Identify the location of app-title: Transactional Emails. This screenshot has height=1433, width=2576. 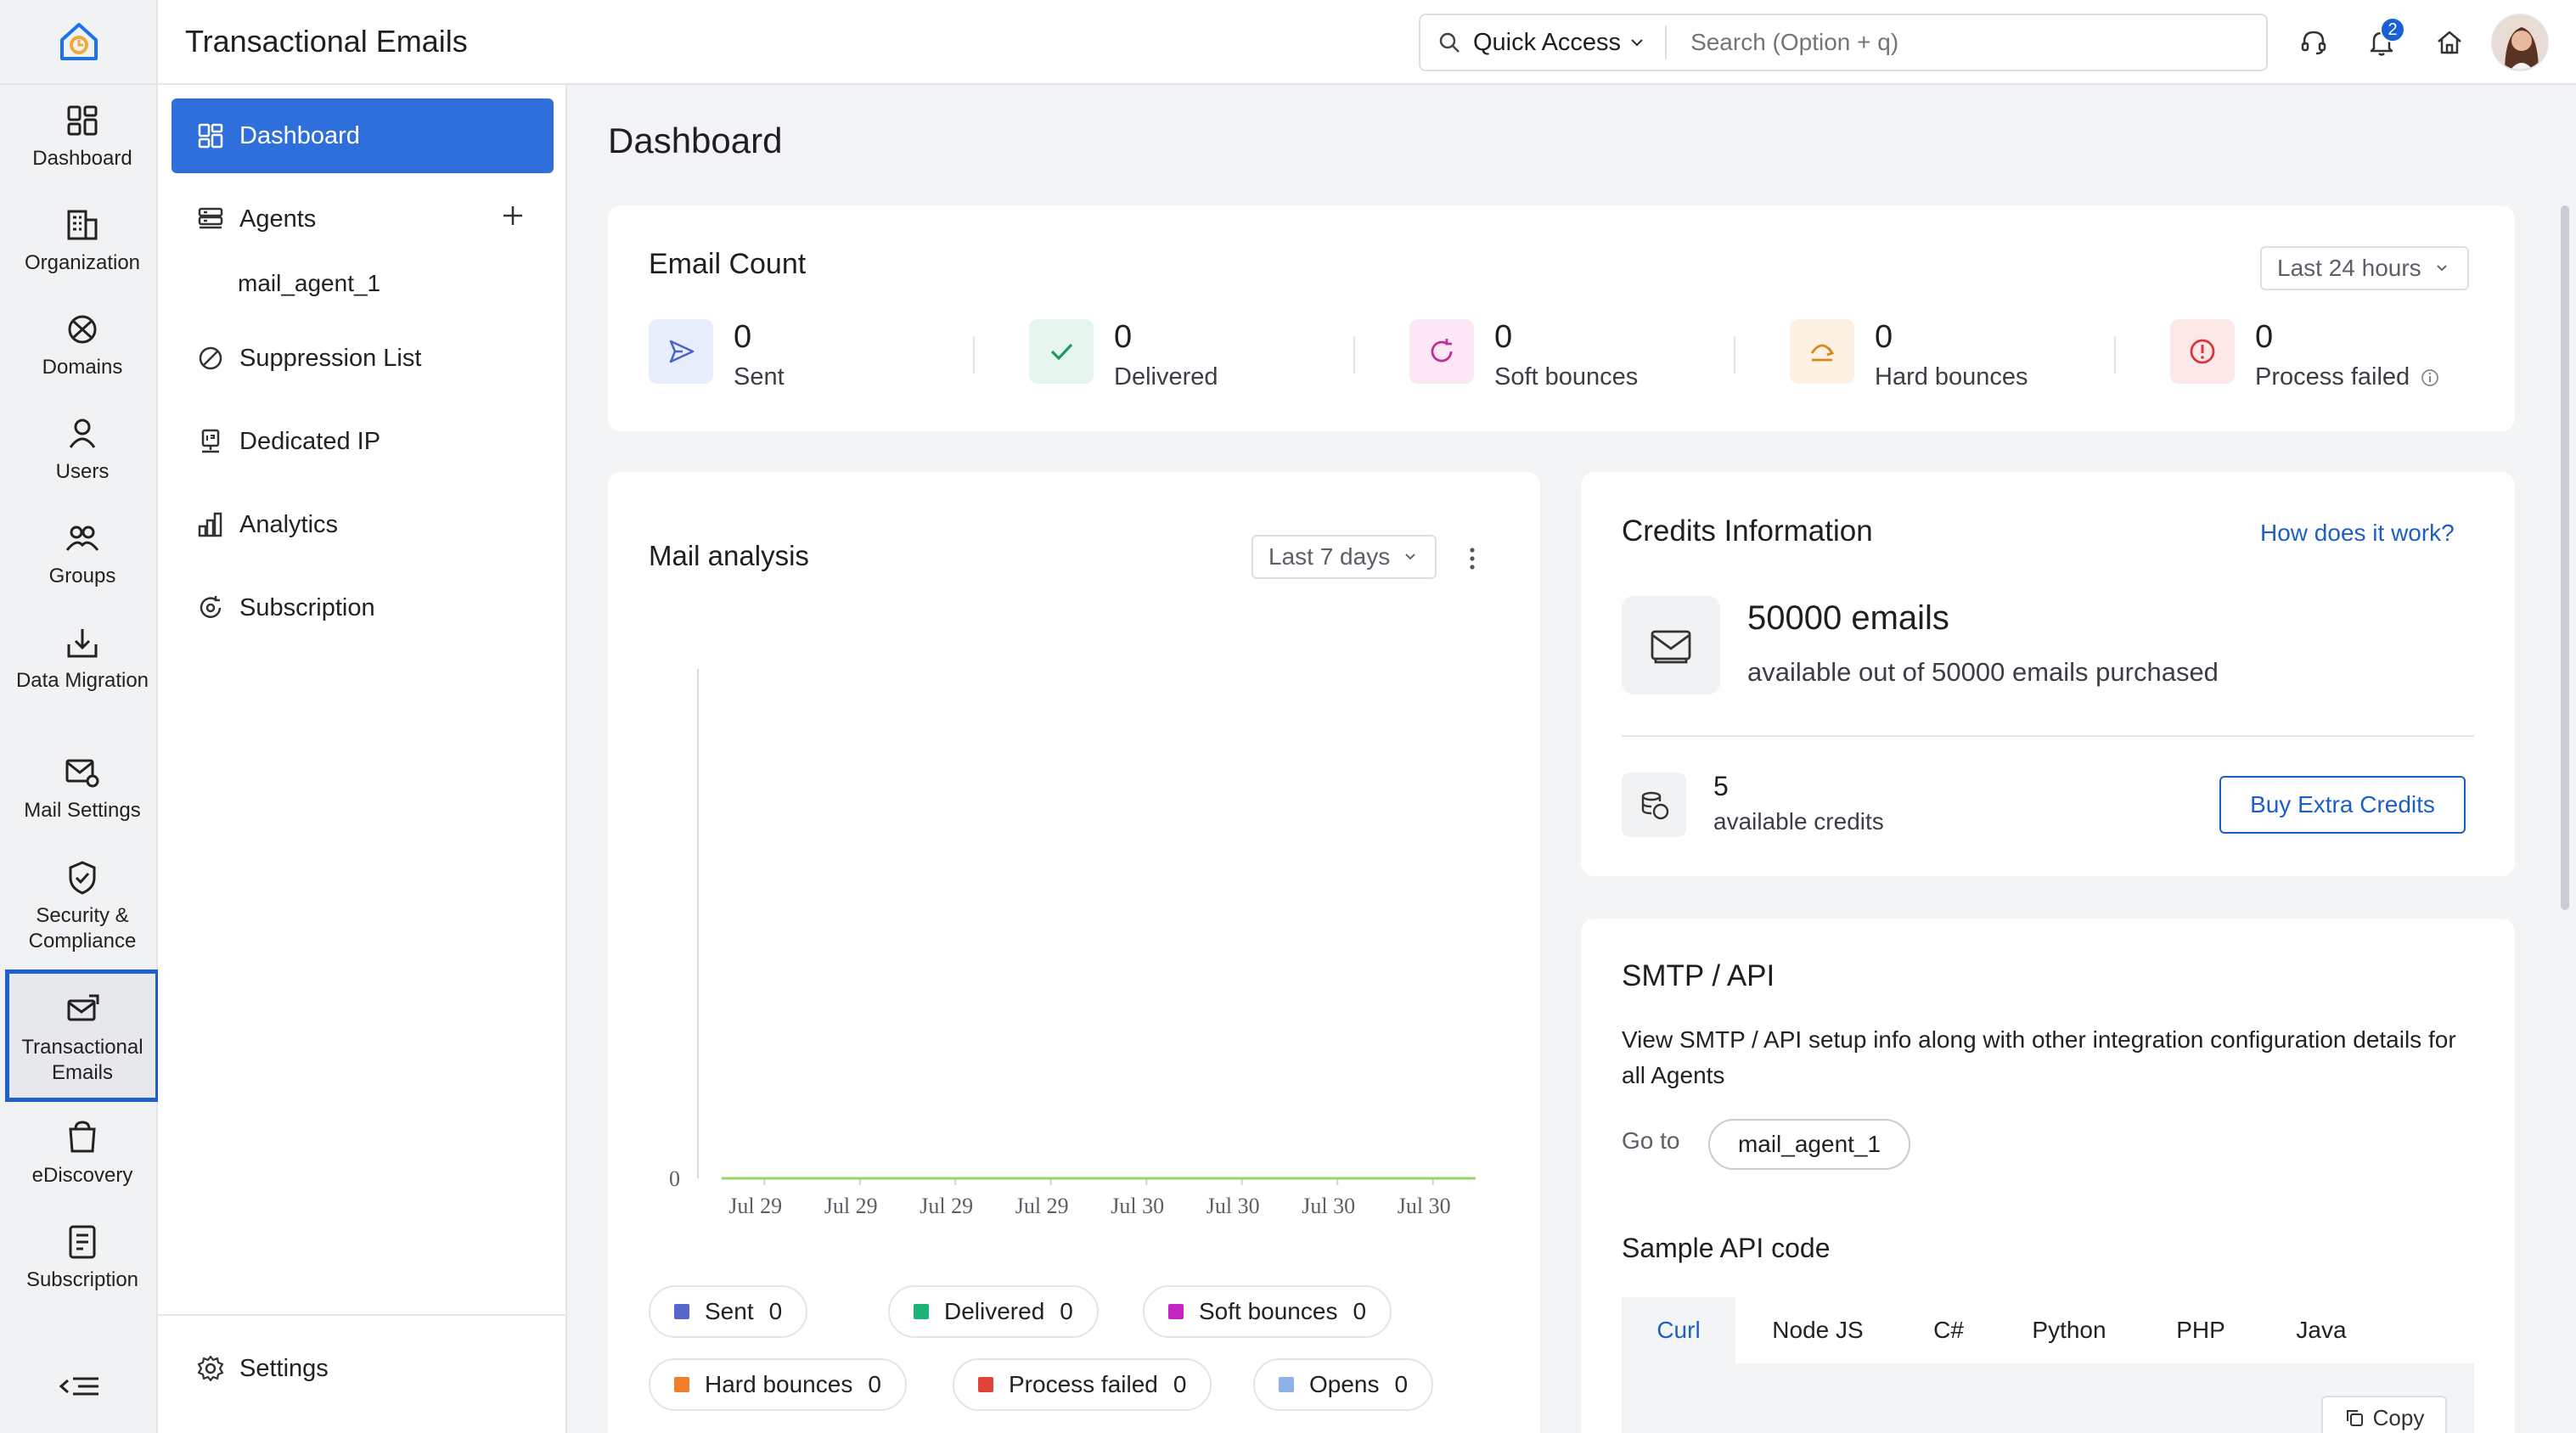
(326, 41).